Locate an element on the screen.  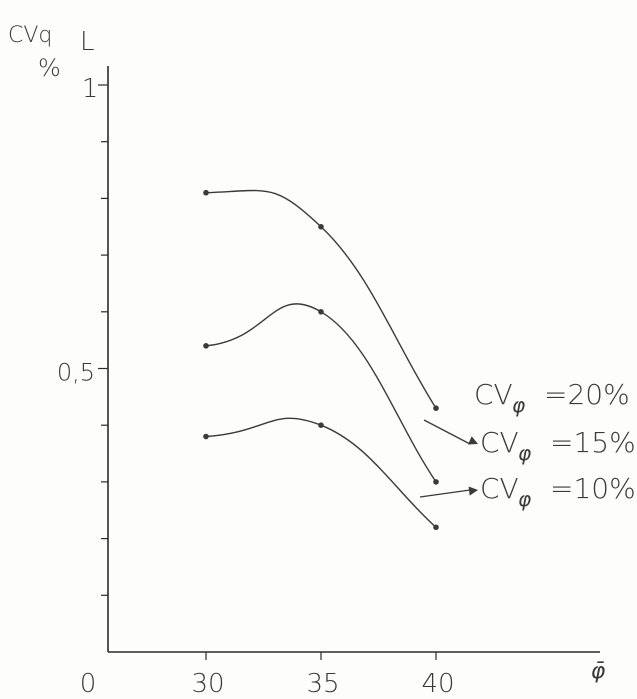
x-tick-label: 40 is located at coordinates (437, 684).